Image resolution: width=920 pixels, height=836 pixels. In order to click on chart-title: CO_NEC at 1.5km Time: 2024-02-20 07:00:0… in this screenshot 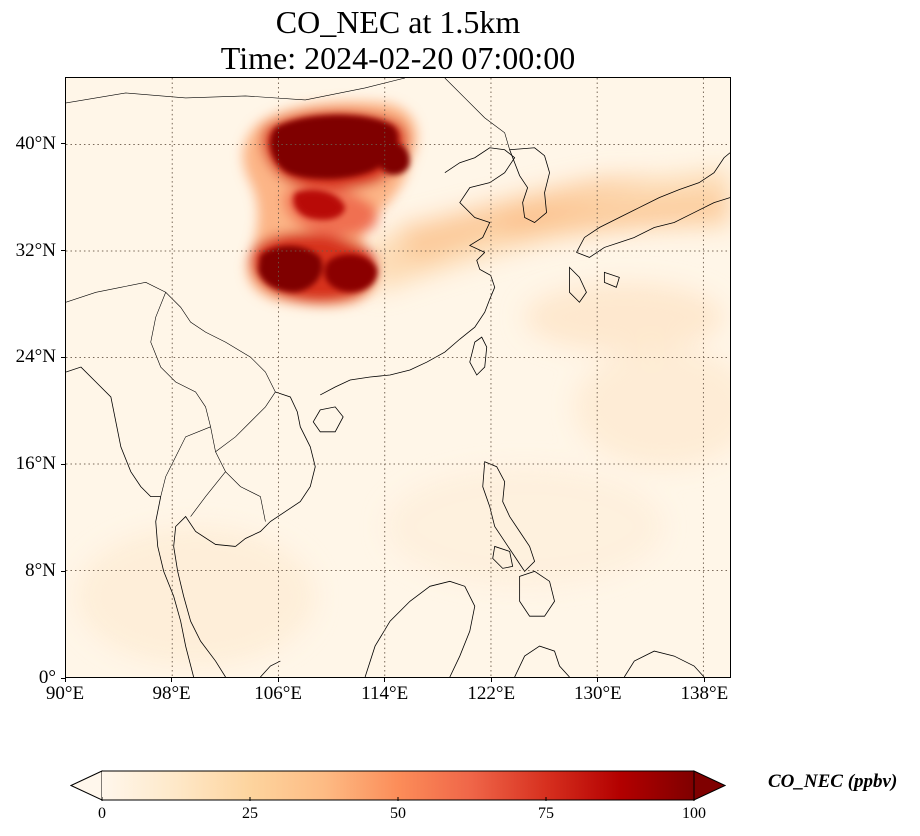, I will do `click(398, 40)`.